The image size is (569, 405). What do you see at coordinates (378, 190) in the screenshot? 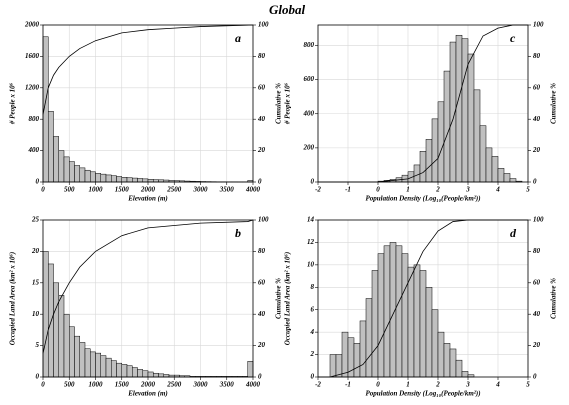
I see `x-tick-label: 0` at bounding box center [378, 190].